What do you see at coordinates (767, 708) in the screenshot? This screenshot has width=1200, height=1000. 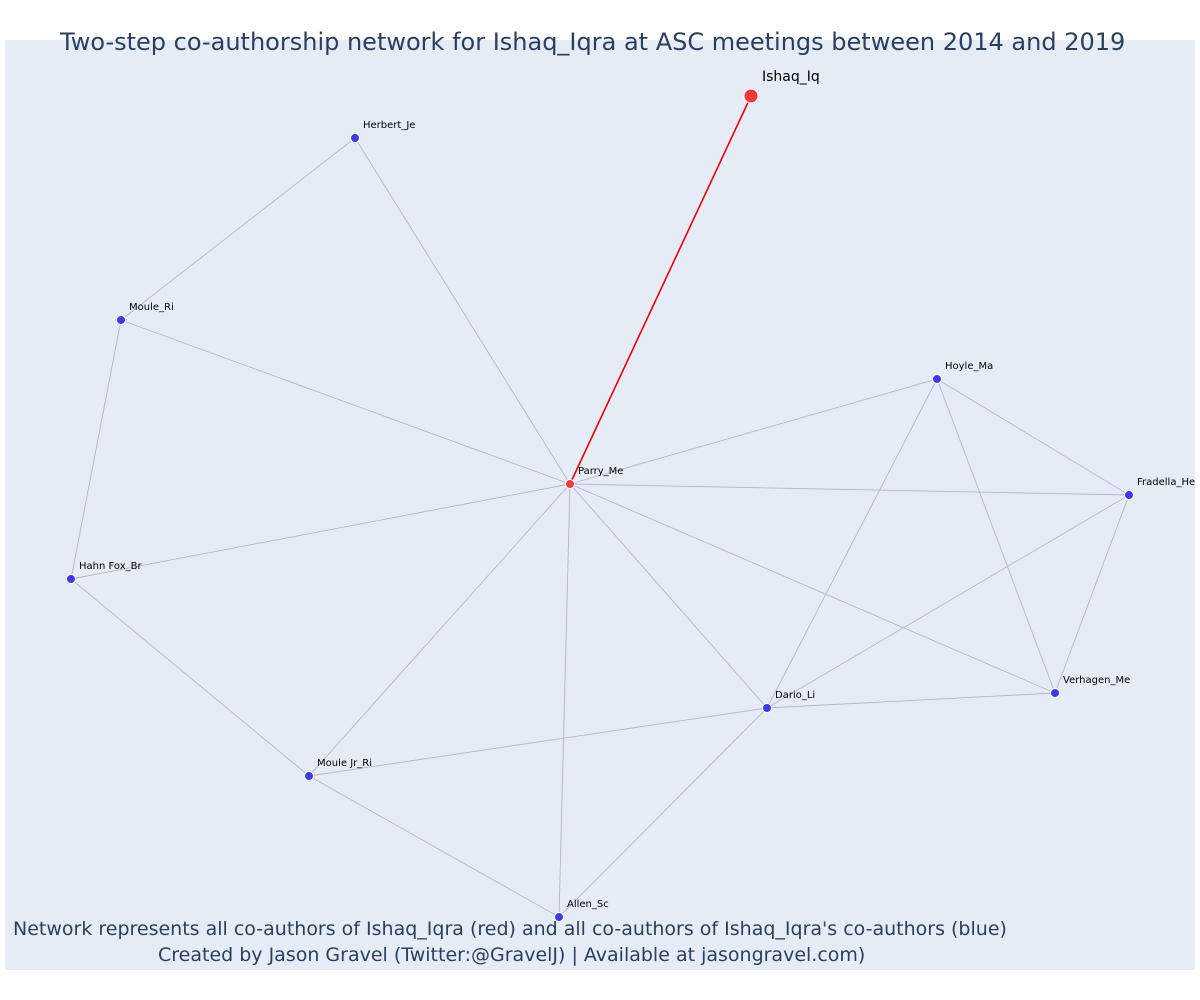 I see `node-dario-li` at bounding box center [767, 708].